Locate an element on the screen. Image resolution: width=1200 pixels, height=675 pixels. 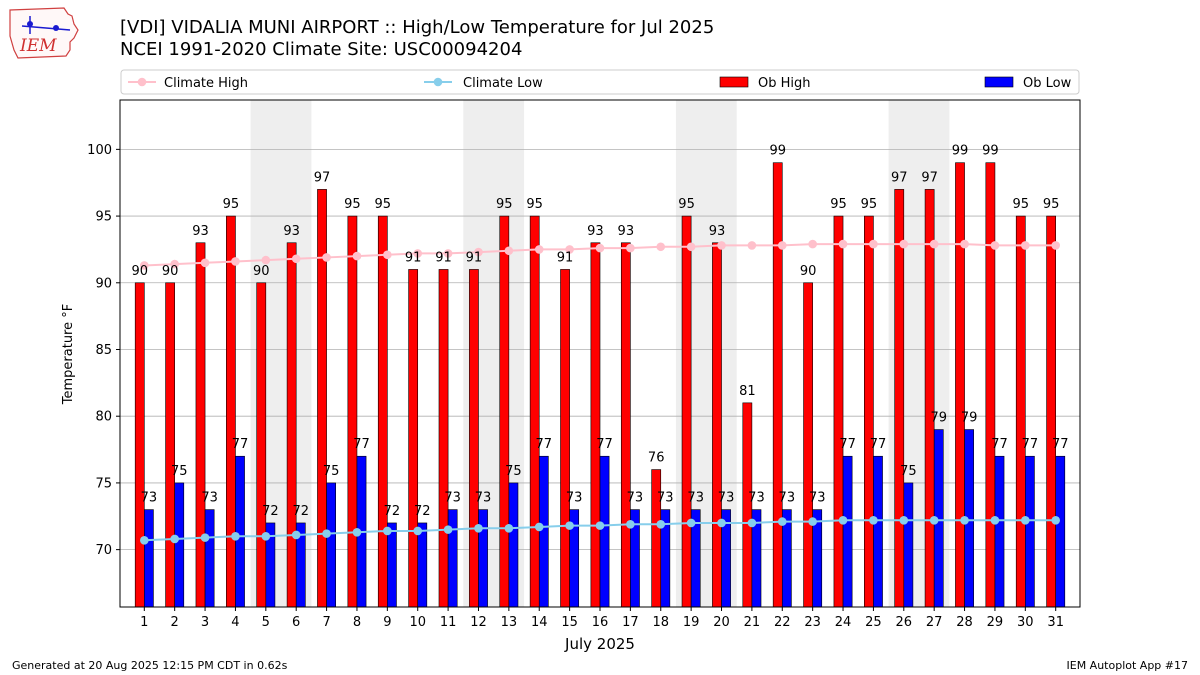
x-axis-label: July 2025 is located at coordinates (599, 644).